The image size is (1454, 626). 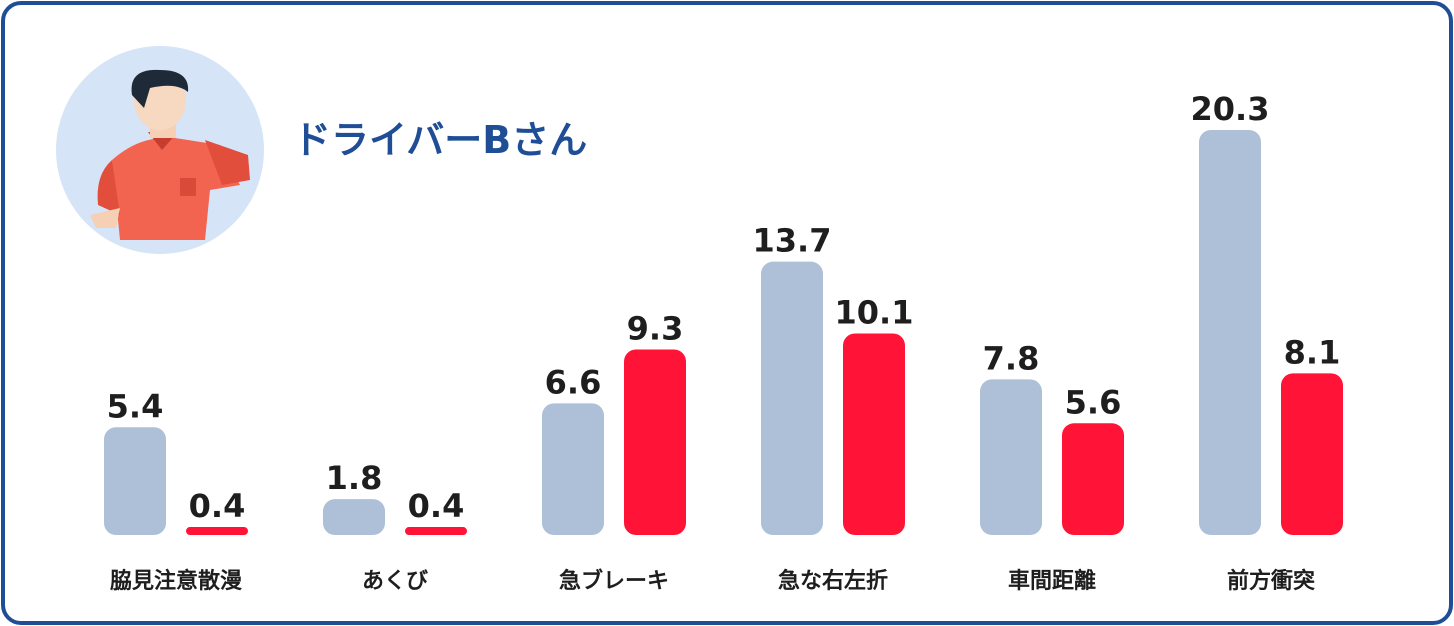 I want to click on value-label: 1.8, so click(x=354, y=478).